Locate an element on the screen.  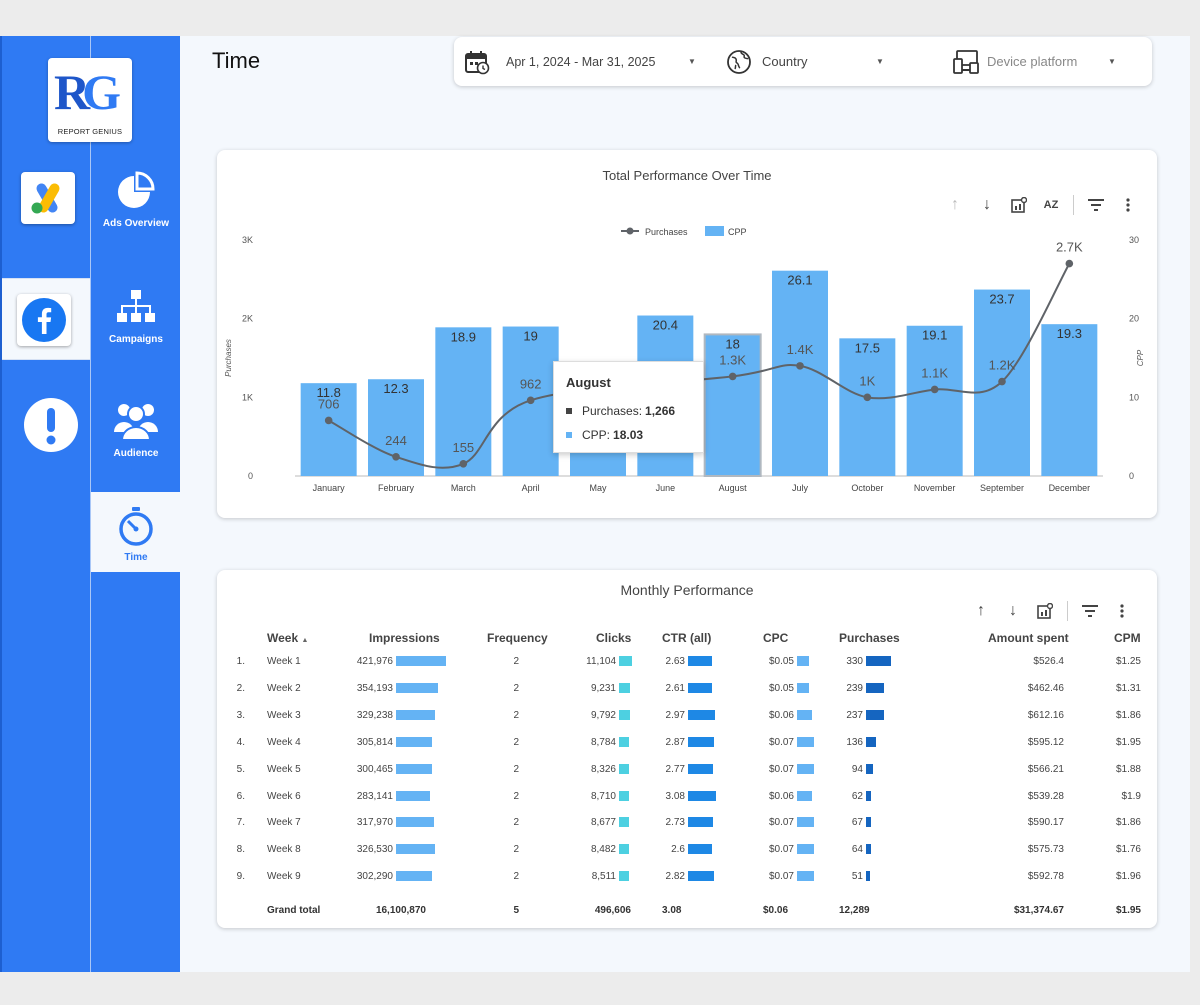
sort-arrow-icon: ▲ is located at coordinates (305, 640).